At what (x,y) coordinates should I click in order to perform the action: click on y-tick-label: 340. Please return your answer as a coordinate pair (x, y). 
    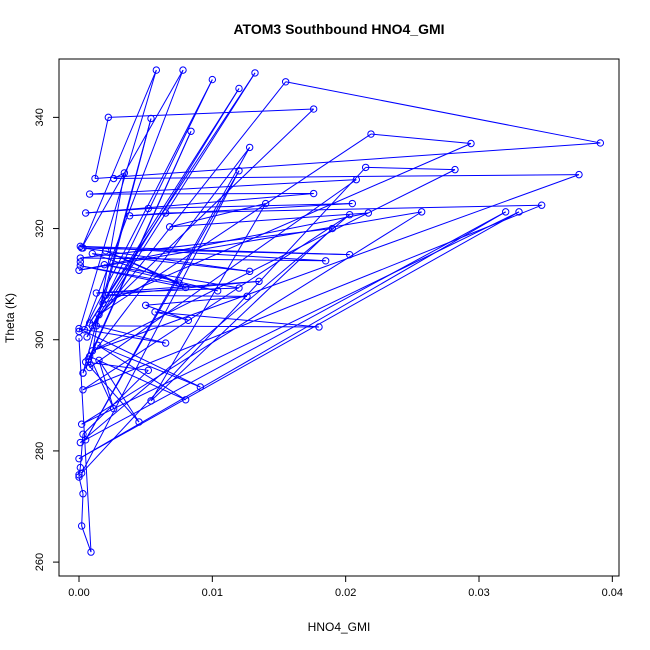
    Looking at the image, I should click on (40, 117).